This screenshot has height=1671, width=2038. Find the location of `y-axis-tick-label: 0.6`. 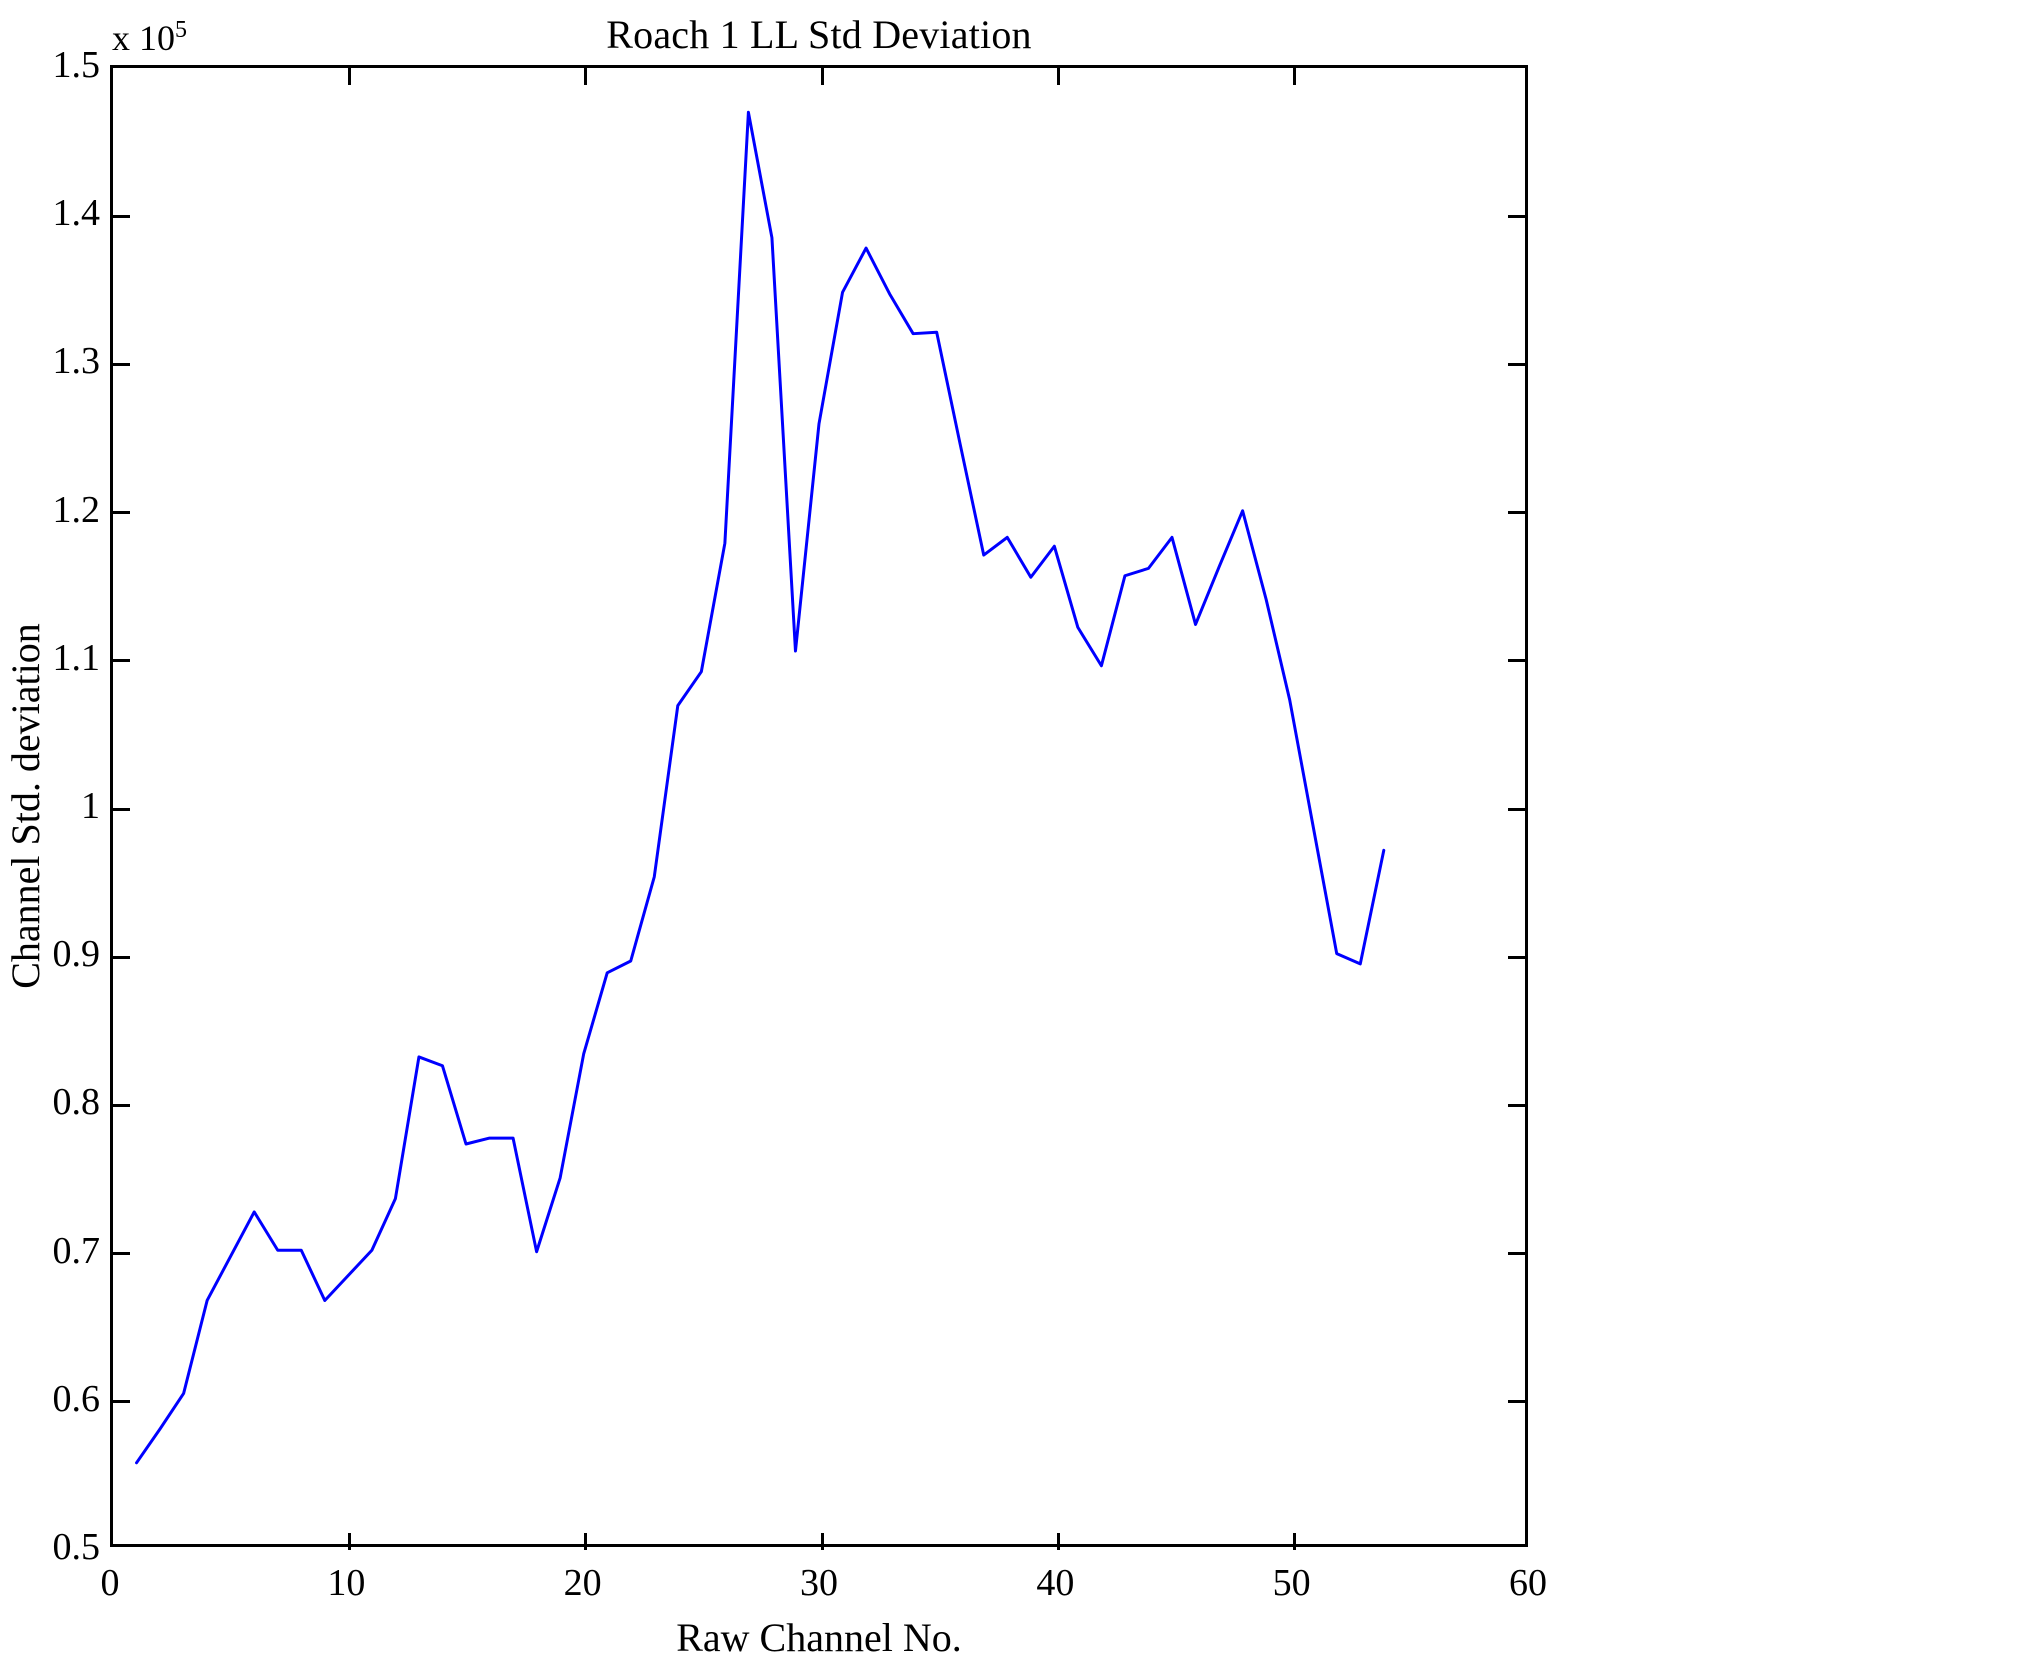

y-axis-tick-label: 0.6 is located at coordinates (76, 1398).